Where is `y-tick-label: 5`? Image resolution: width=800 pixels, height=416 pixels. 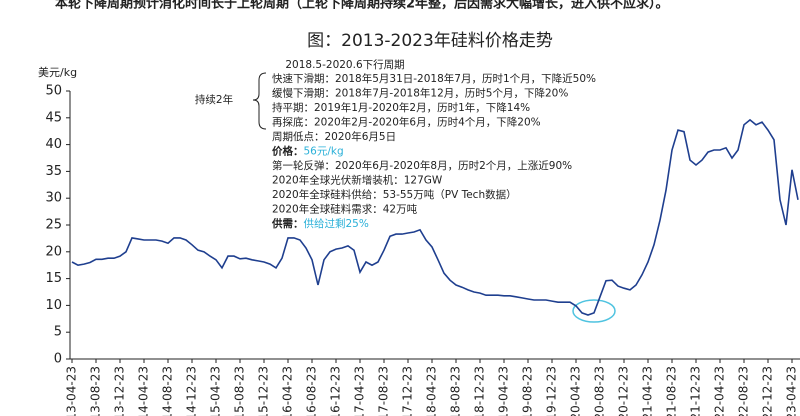 y-tick-label: 5 is located at coordinates (58, 332).